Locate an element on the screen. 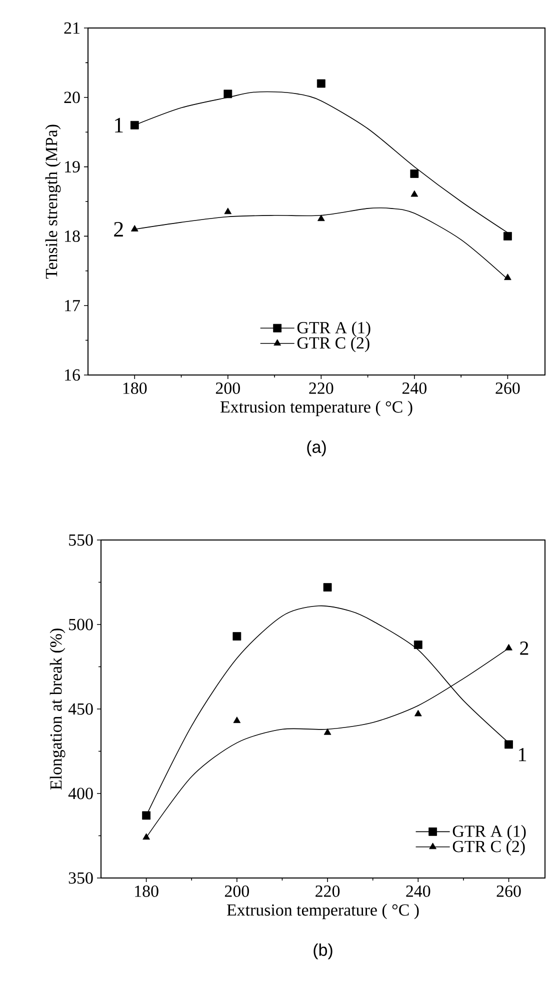  text: (b) is located at coordinates (323, 952).